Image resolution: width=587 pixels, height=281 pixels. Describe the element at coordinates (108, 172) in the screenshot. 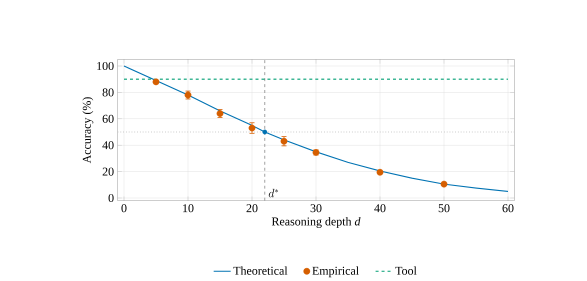

I see `y-tick-label: 20` at that location.